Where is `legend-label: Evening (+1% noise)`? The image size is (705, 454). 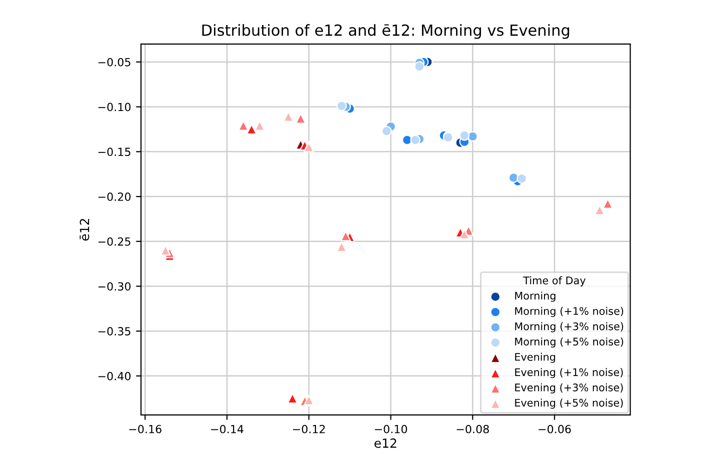 legend-label: Evening (+1% noise) is located at coordinates (569, 373).